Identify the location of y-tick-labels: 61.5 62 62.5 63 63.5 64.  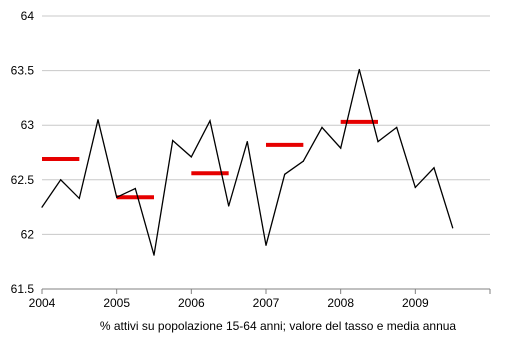
(23, 152).